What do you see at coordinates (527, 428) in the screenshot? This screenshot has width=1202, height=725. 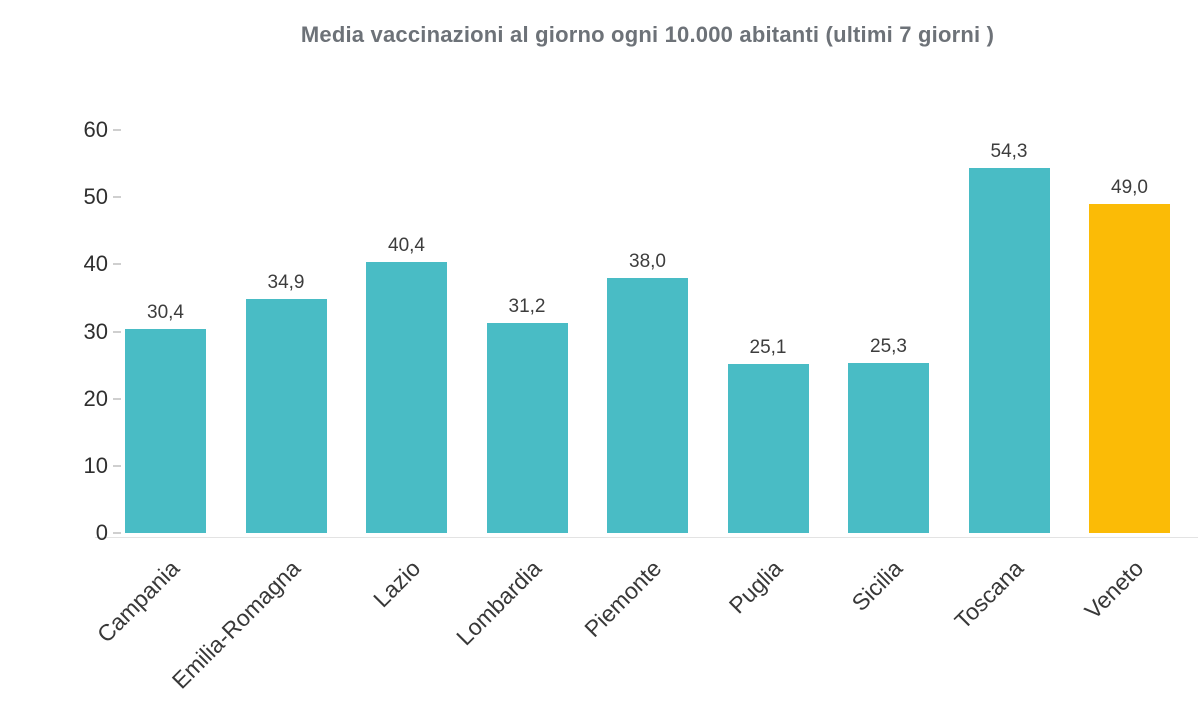 I see `bar-lombardia` at bounding box center [527, 428].